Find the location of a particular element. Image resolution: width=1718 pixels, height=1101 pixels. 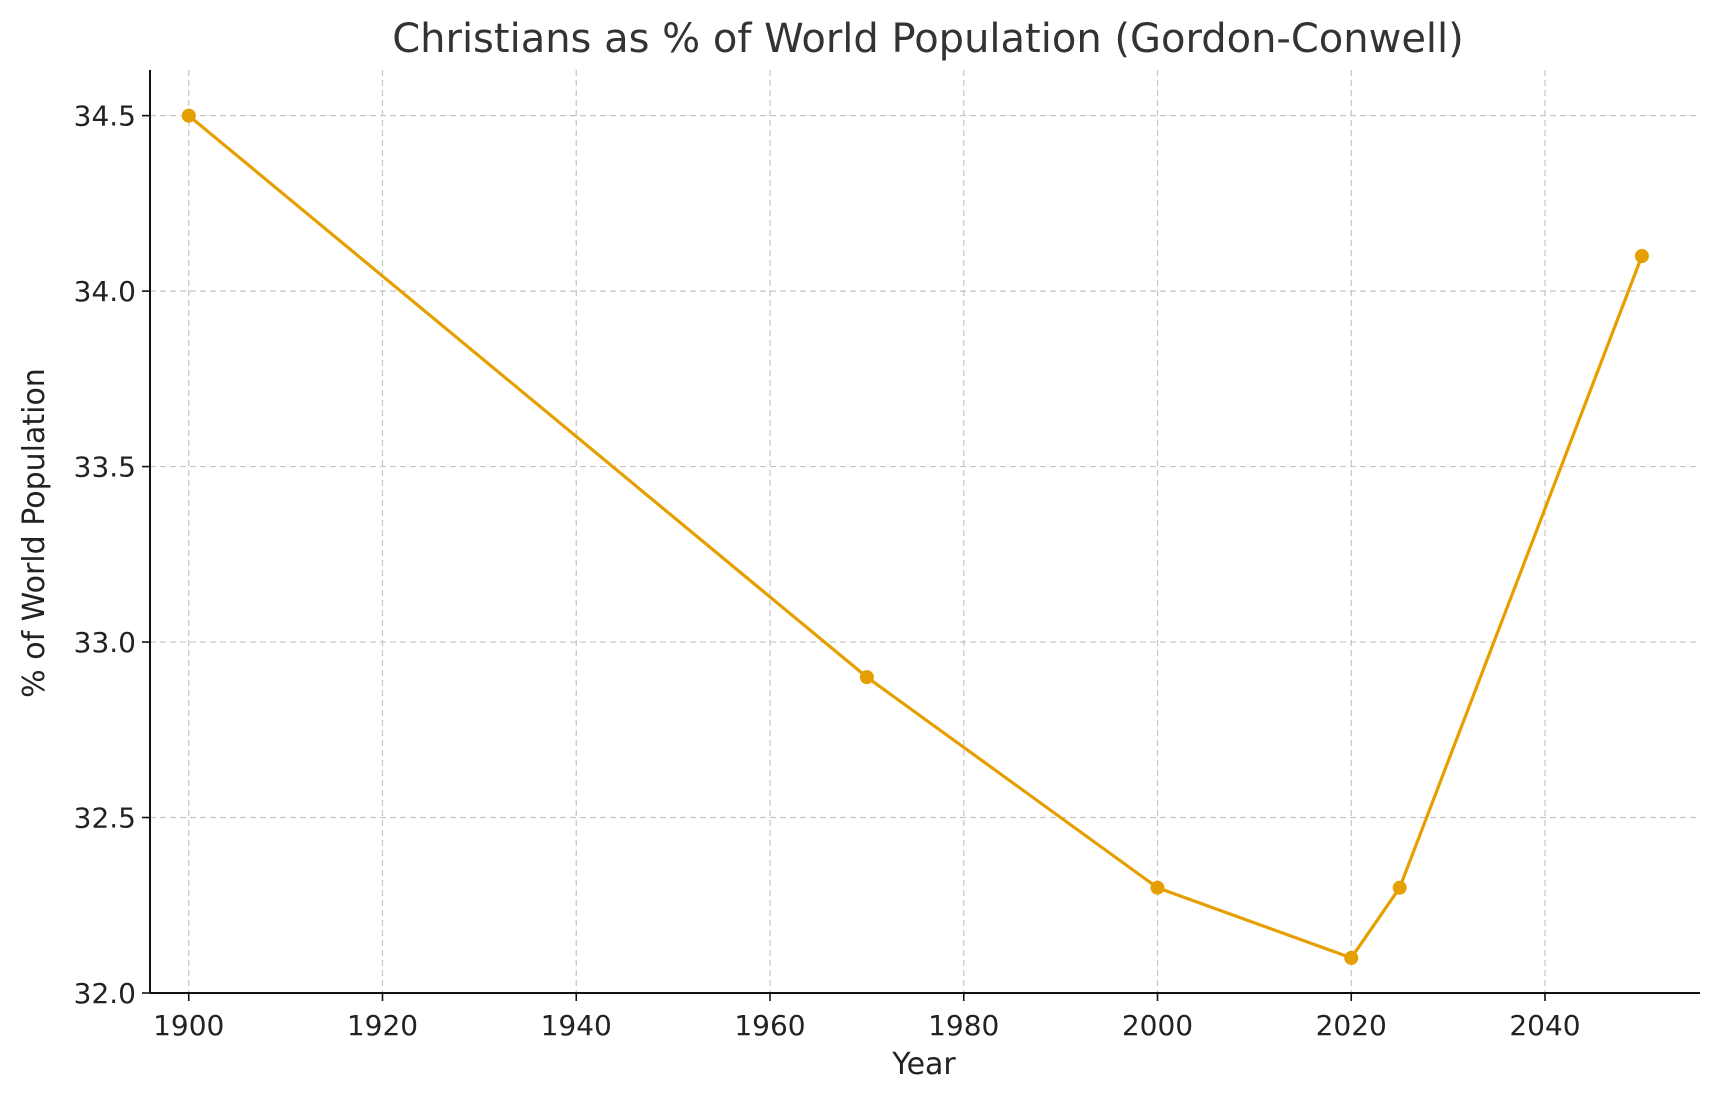

x-tick-label: 1920 is located at coordinates (382, 1025).